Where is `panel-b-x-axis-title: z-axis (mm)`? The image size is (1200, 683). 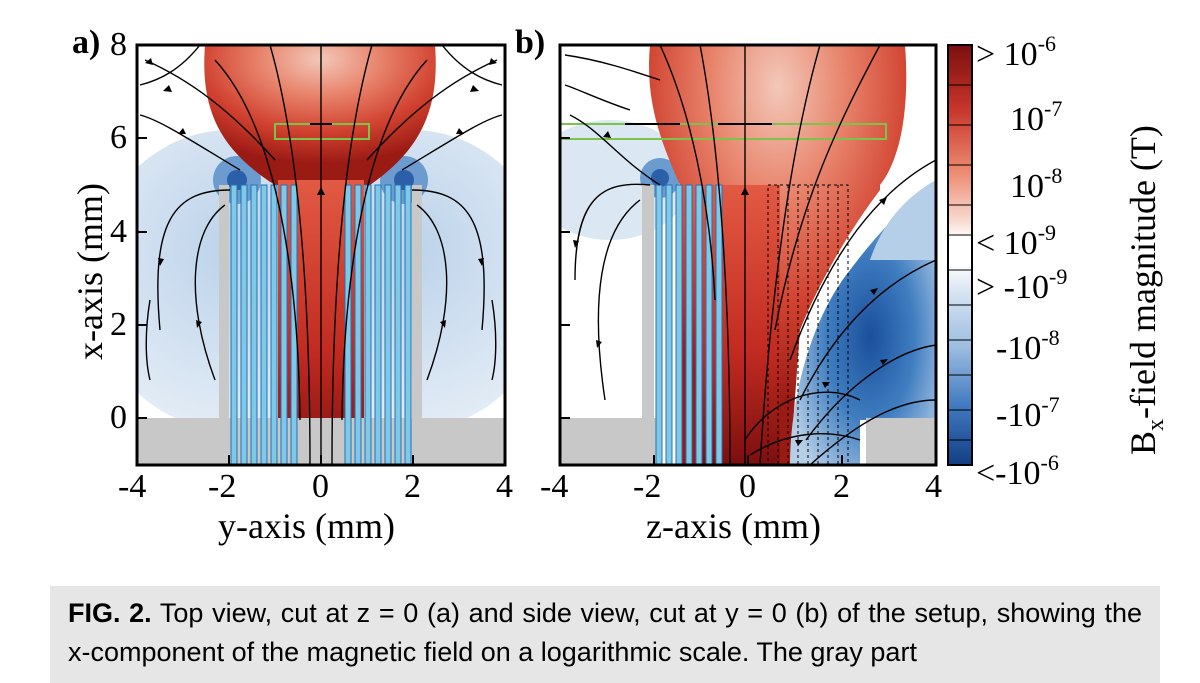
panel-b-x-axis-title: z-axis (mm) is located at coordinates (733, 526).